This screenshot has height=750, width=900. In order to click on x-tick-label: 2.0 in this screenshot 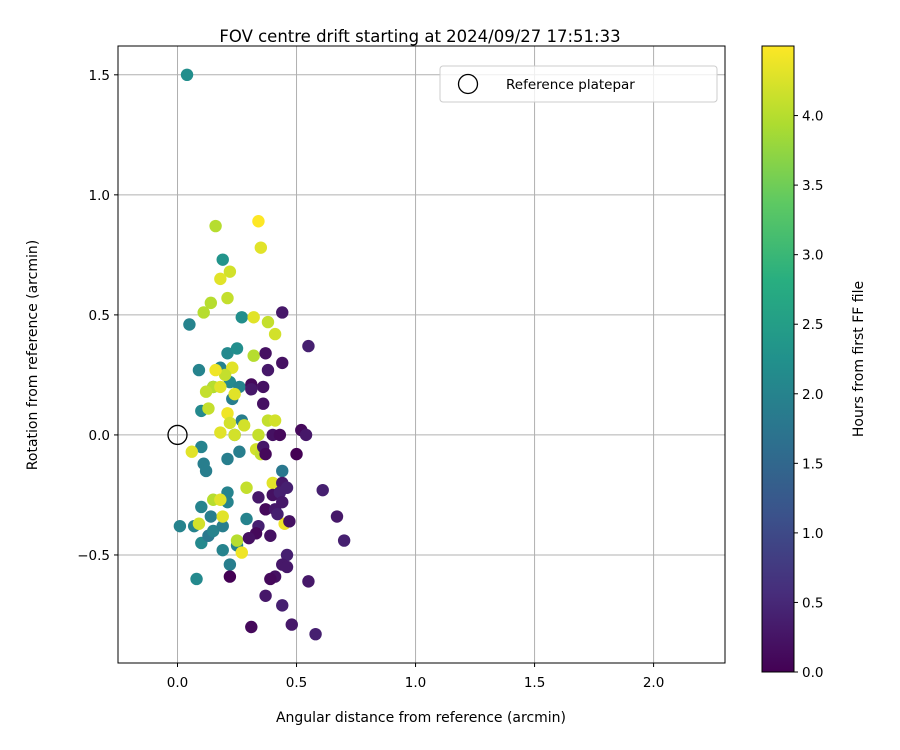, I will do `click(653, 683)`.